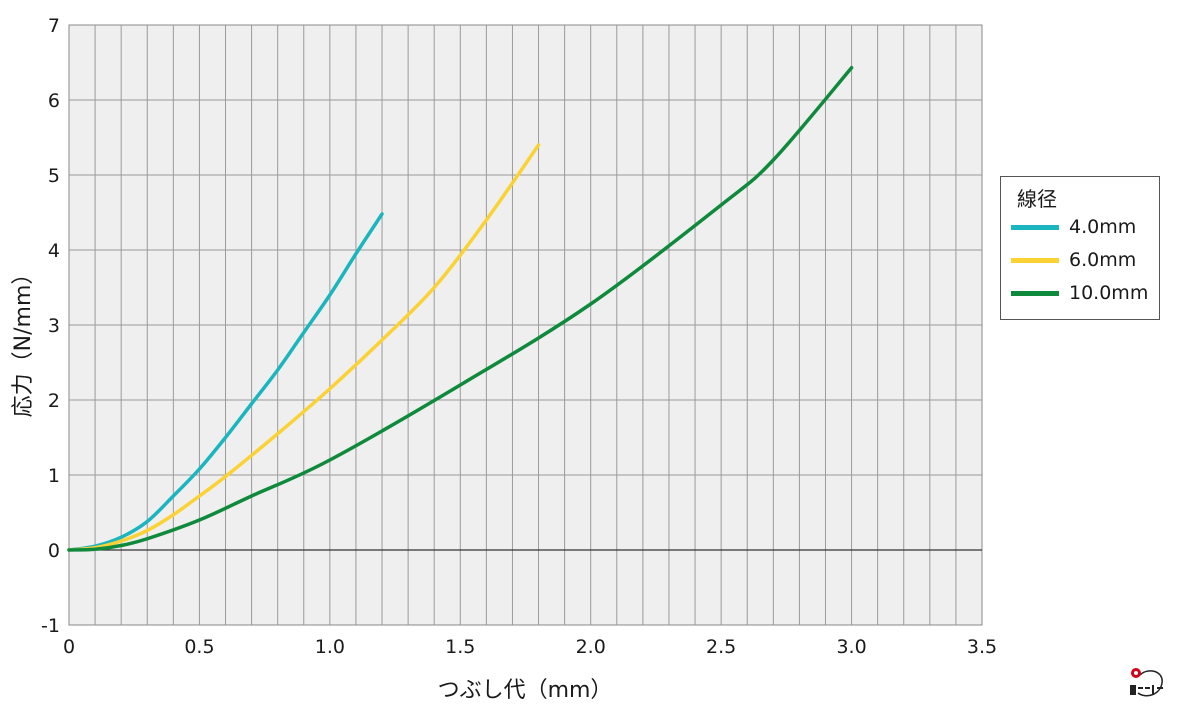  Describe the element at coordinates (851, 647) in the screenshot. I see `x-tick-label: 3.0` at that location.